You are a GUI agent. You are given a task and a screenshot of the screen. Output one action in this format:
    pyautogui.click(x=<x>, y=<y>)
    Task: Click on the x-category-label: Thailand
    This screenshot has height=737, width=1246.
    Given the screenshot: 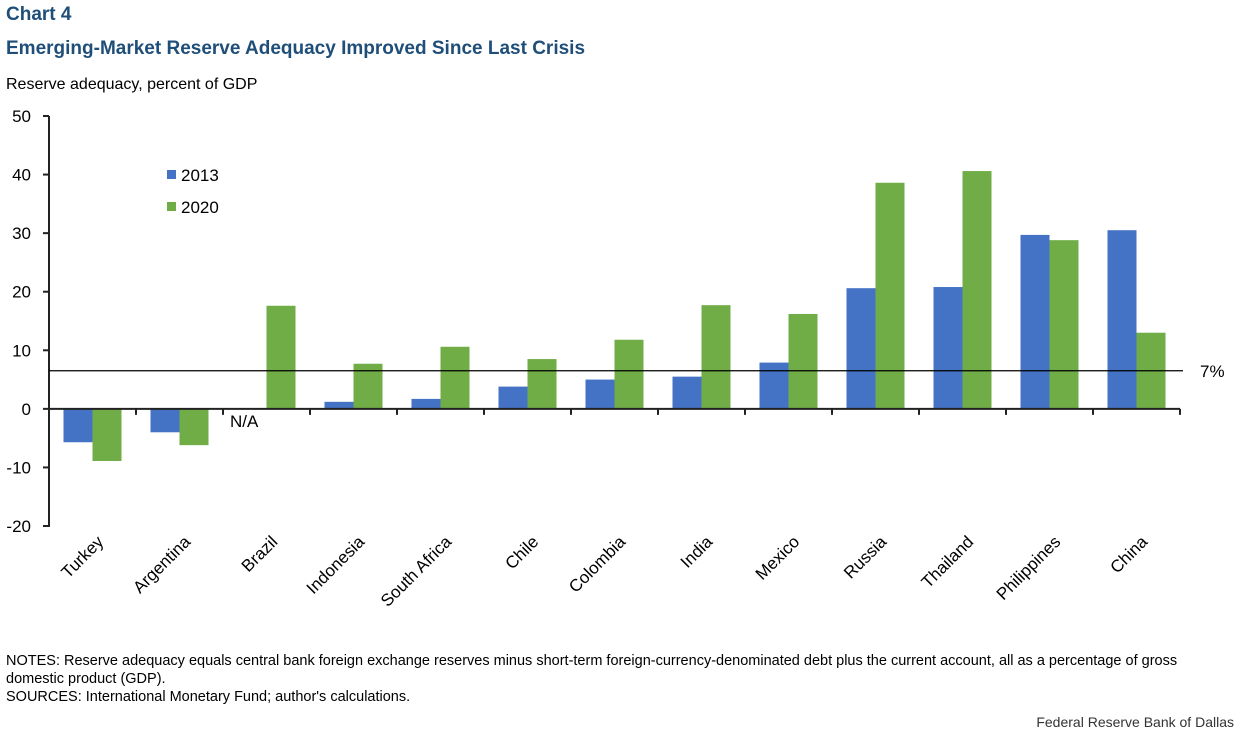 What is the action you would take?
    pyautogui.click(x=948, y=562)
    